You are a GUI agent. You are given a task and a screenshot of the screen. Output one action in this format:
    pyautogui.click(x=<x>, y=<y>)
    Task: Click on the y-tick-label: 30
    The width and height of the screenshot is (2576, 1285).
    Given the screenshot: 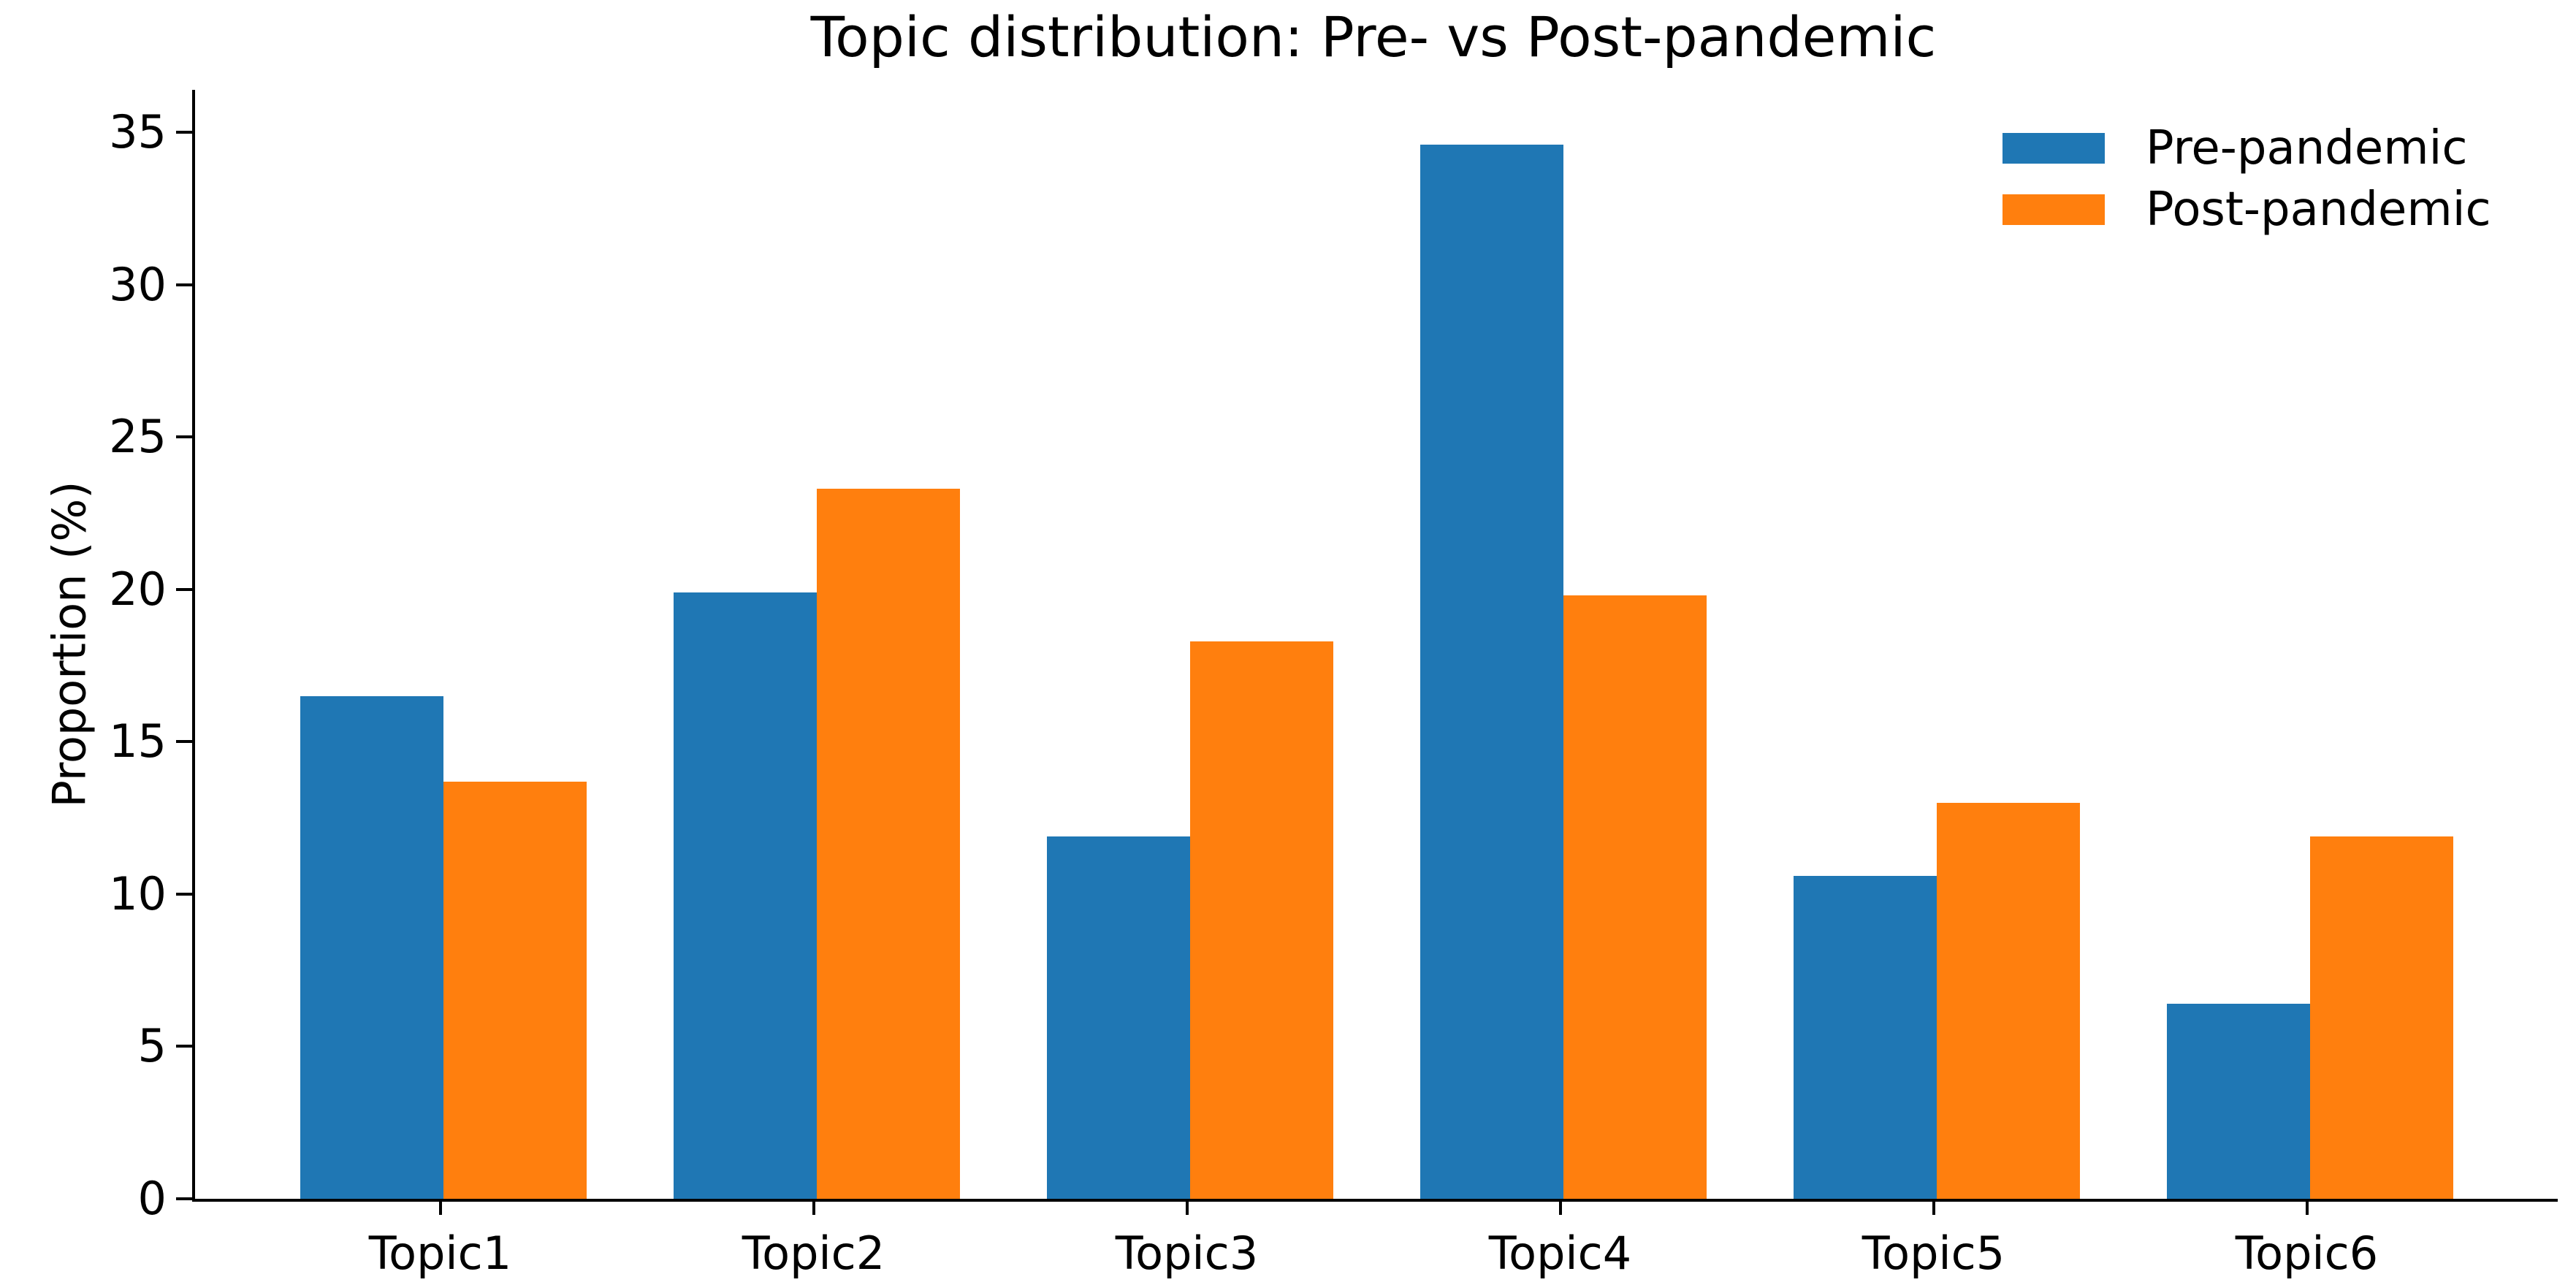 What is the action you would take?
    pyautogui.click(x=138, y=284)
    